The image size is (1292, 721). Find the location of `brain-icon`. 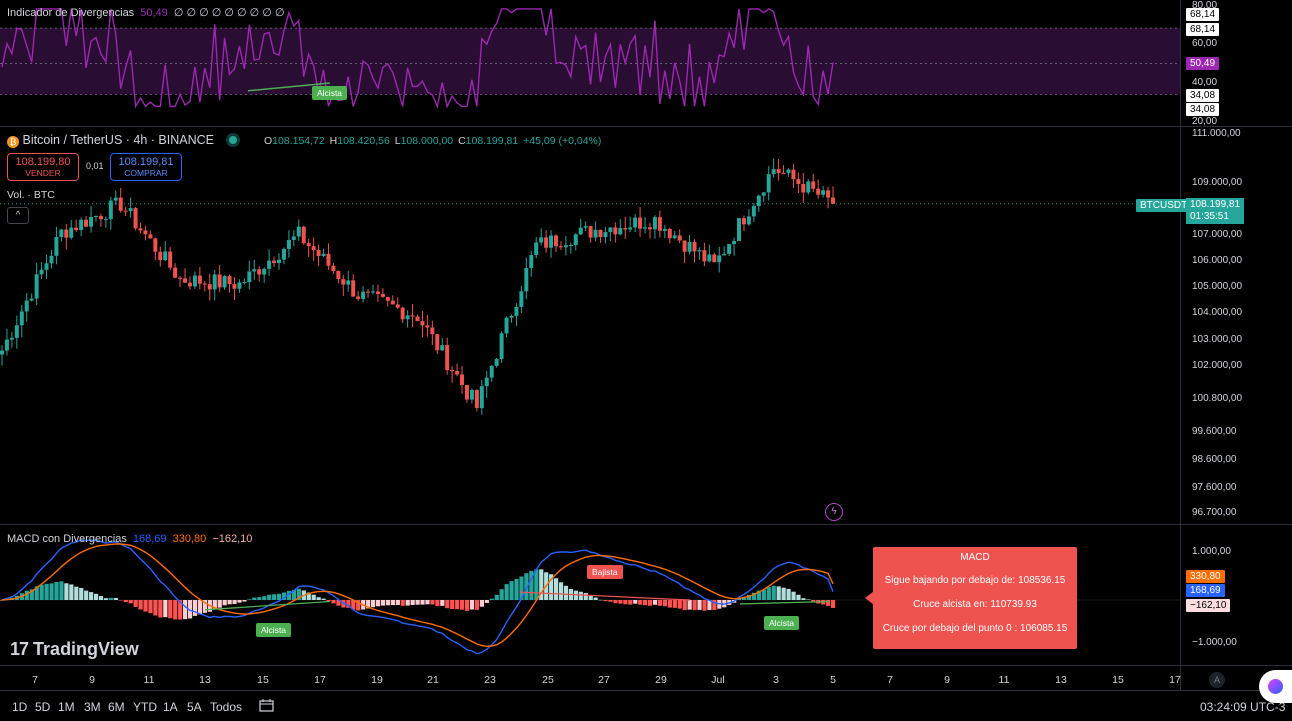

brain-icon is located at coordinates (1275, 686).